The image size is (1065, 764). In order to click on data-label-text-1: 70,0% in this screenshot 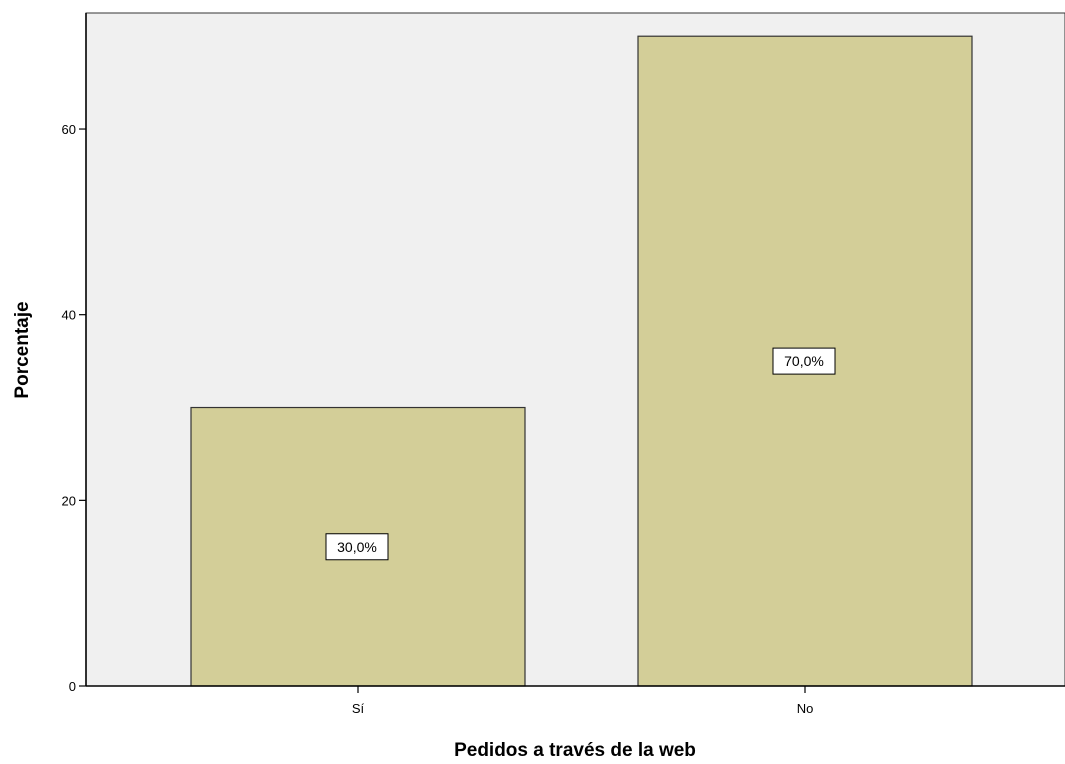, I will do `click(804, 361)`.